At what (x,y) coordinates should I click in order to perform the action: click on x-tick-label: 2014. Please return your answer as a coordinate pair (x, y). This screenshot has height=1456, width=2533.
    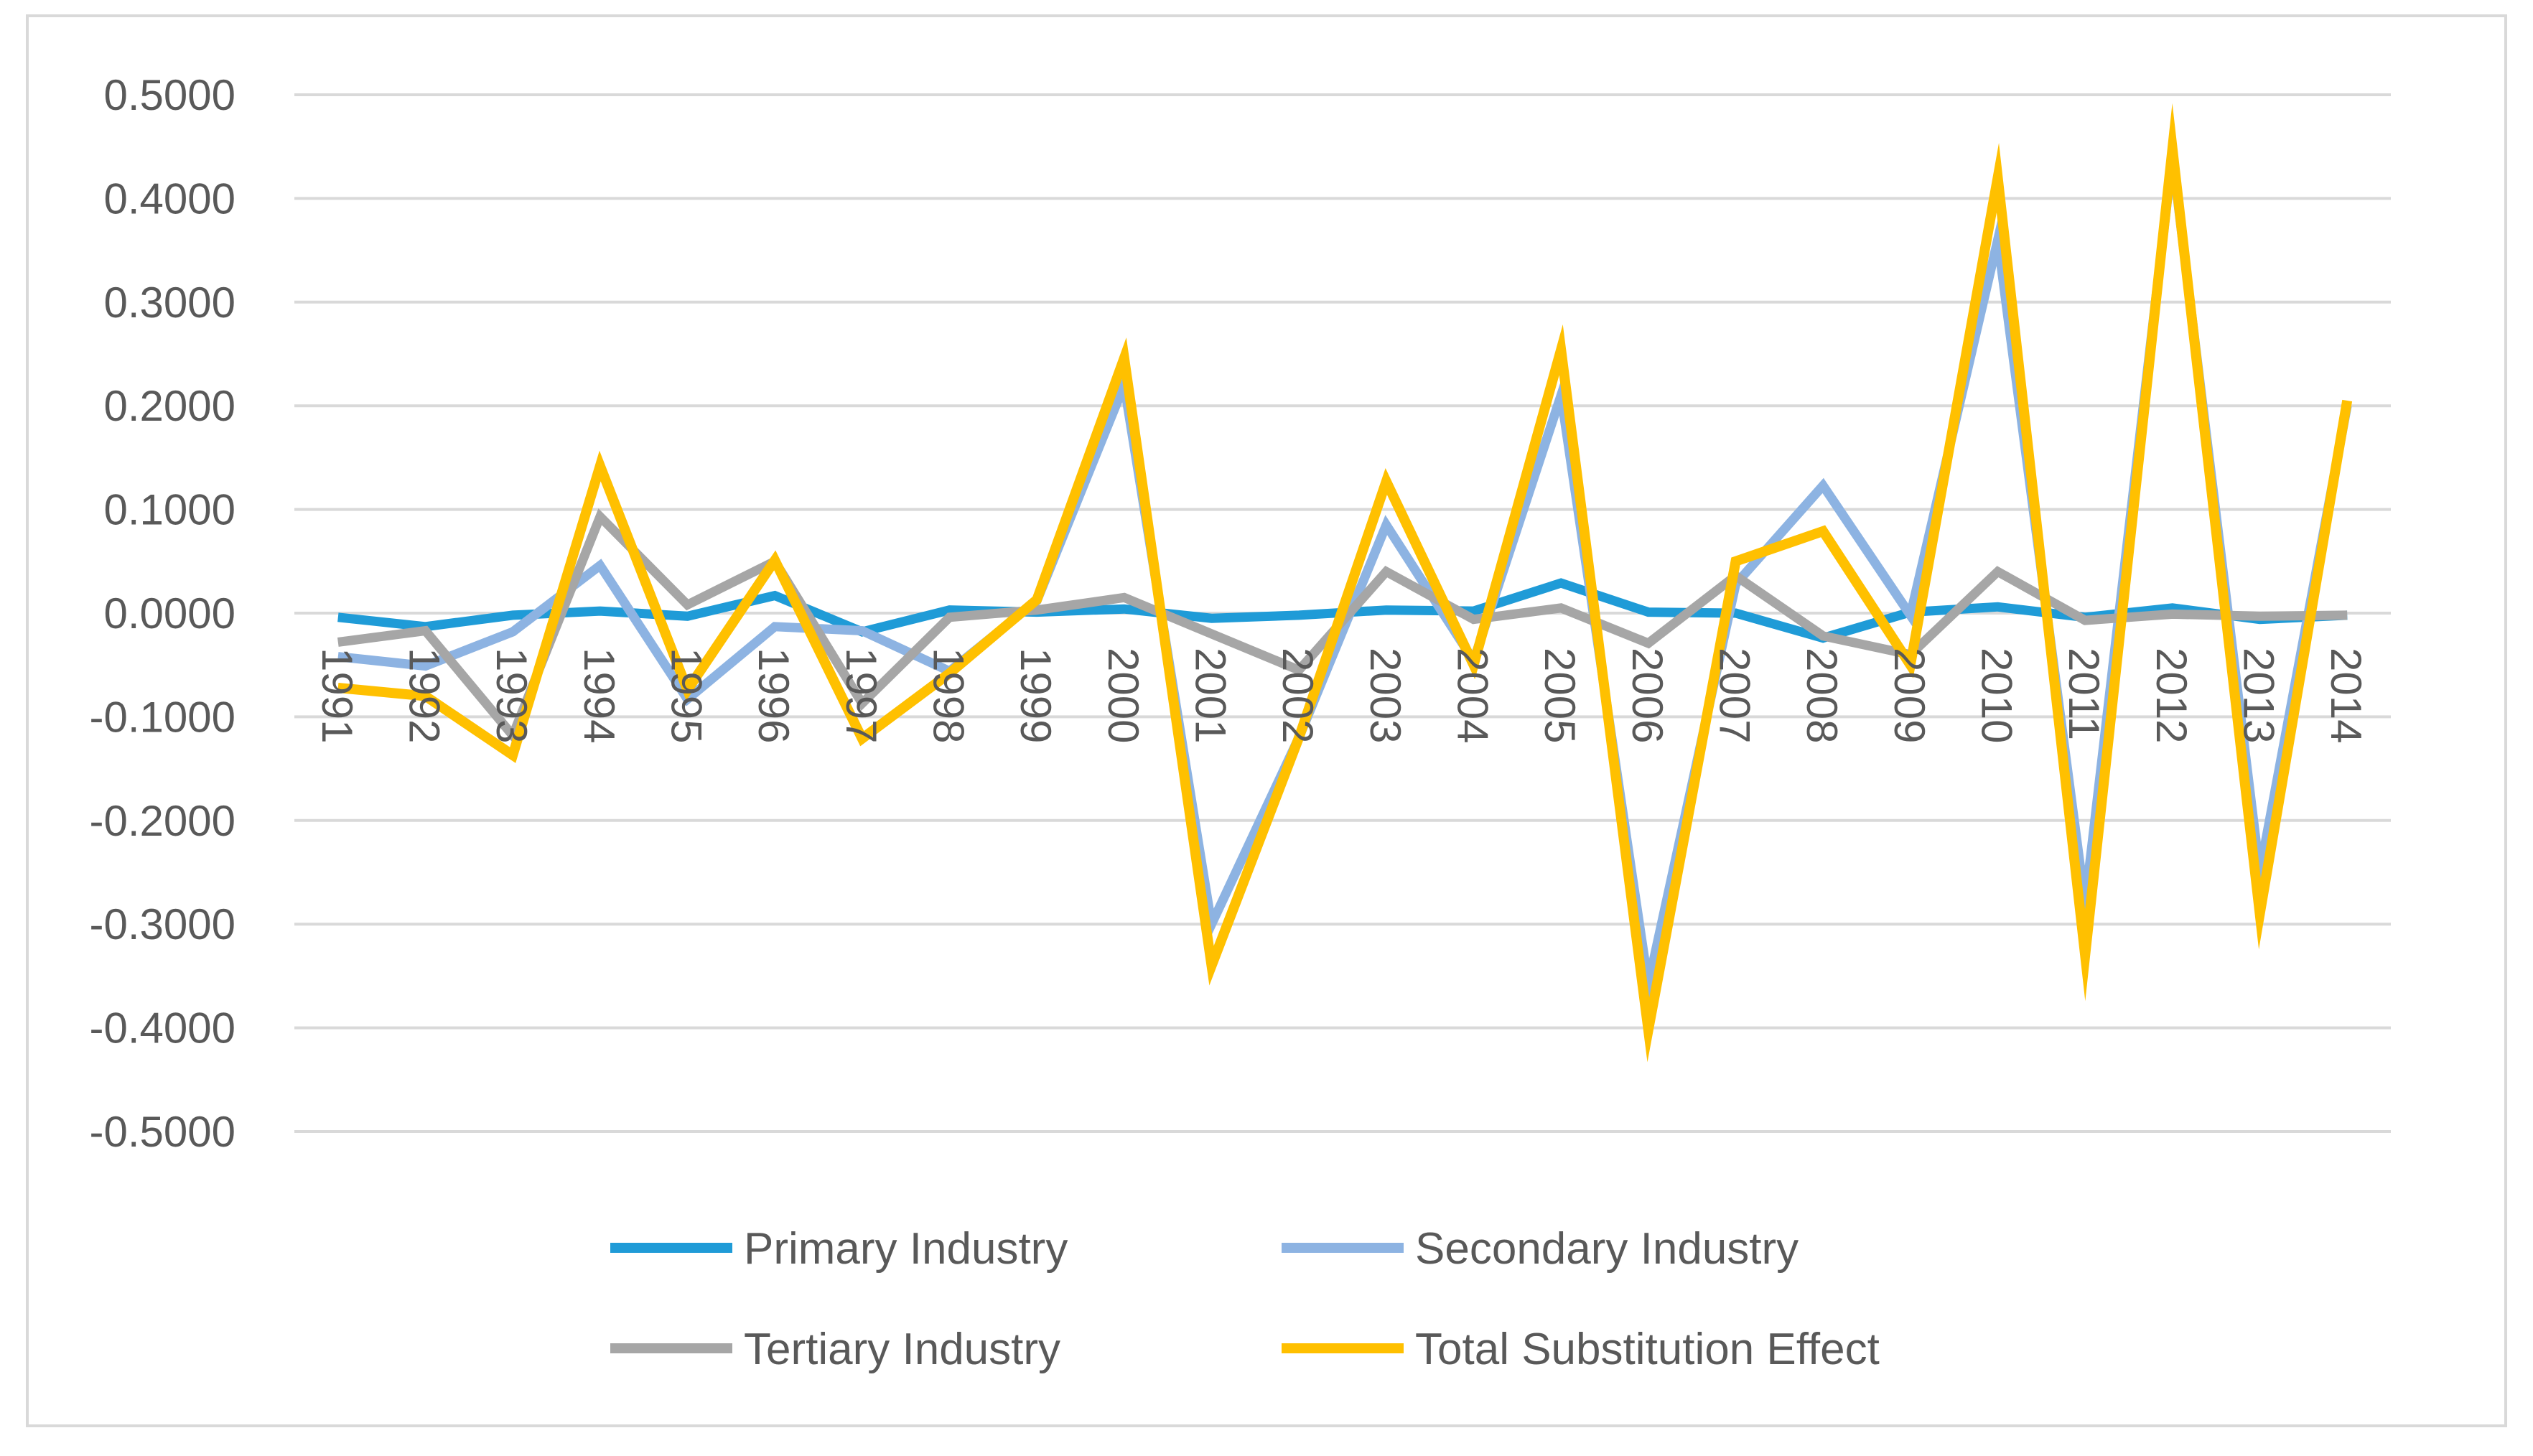
    Looking at the image, I should click on (2346, 695).